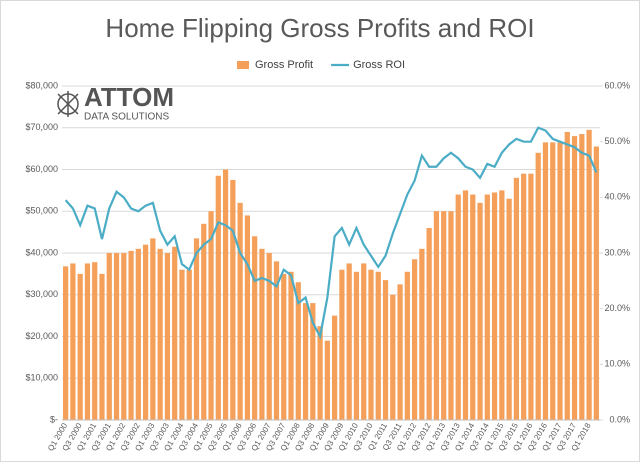 Image resolution: width=640 pixels, height=462 pixels. What do you see at coordinates (41, 336) in the screenshot?
I see `y-tick-label: $20,000` at bounding box center [41, 336].